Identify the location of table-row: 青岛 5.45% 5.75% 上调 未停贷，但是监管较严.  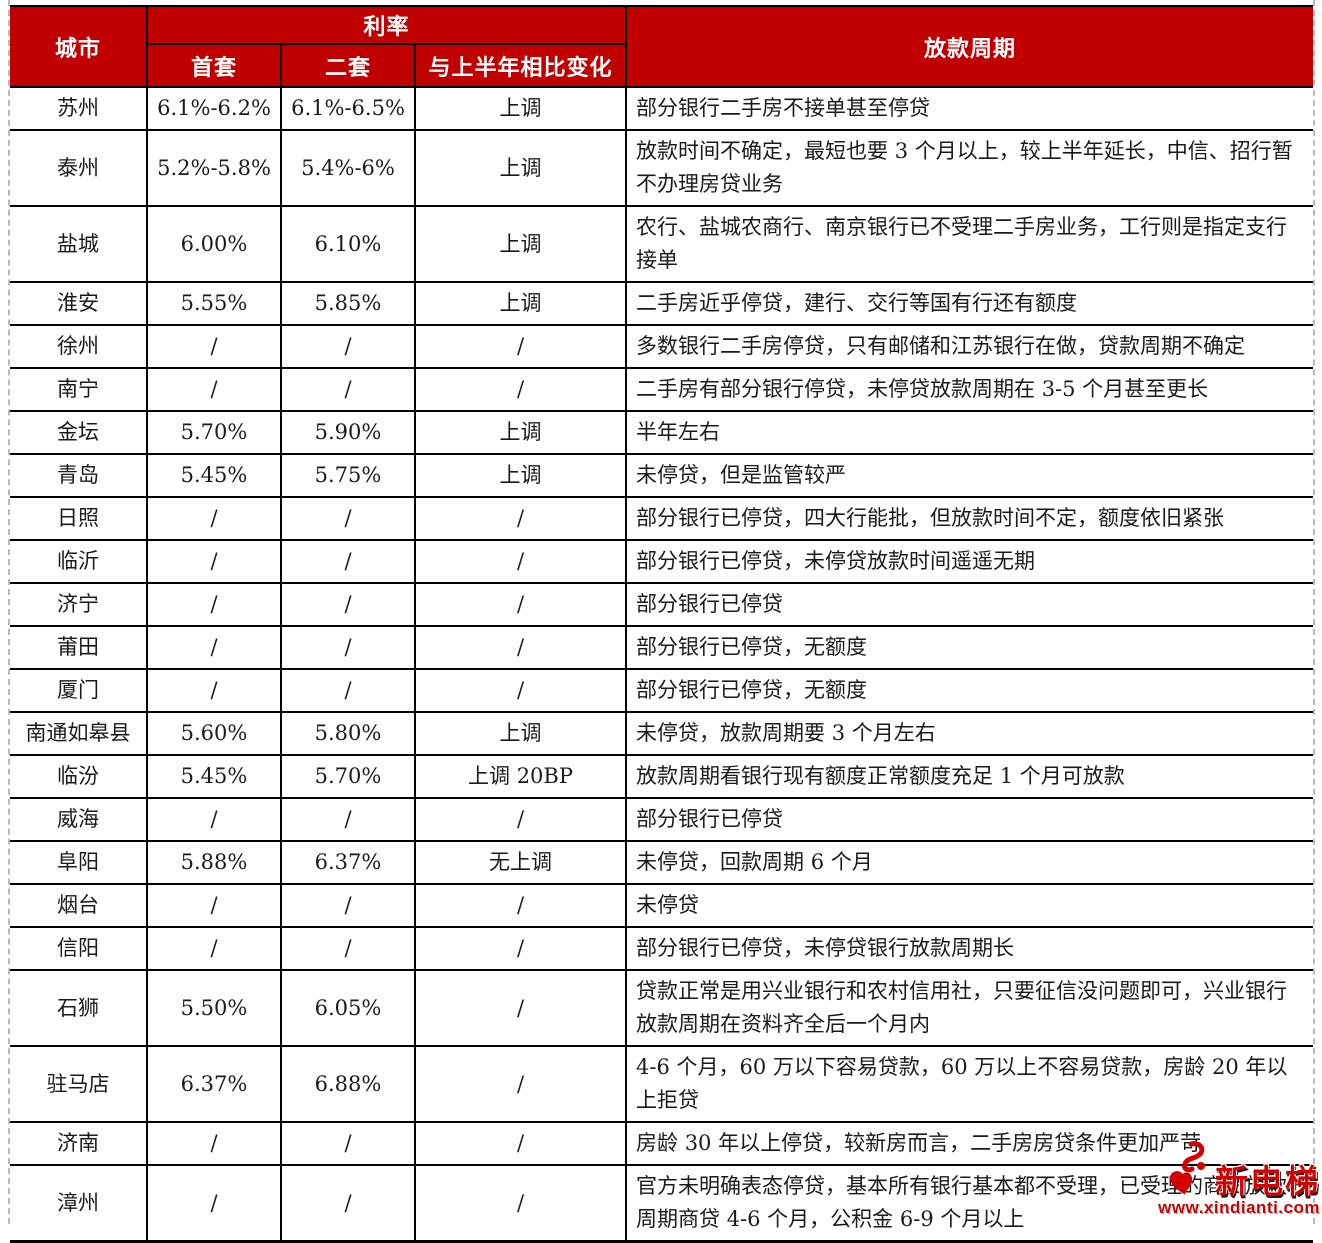
(662, 475).